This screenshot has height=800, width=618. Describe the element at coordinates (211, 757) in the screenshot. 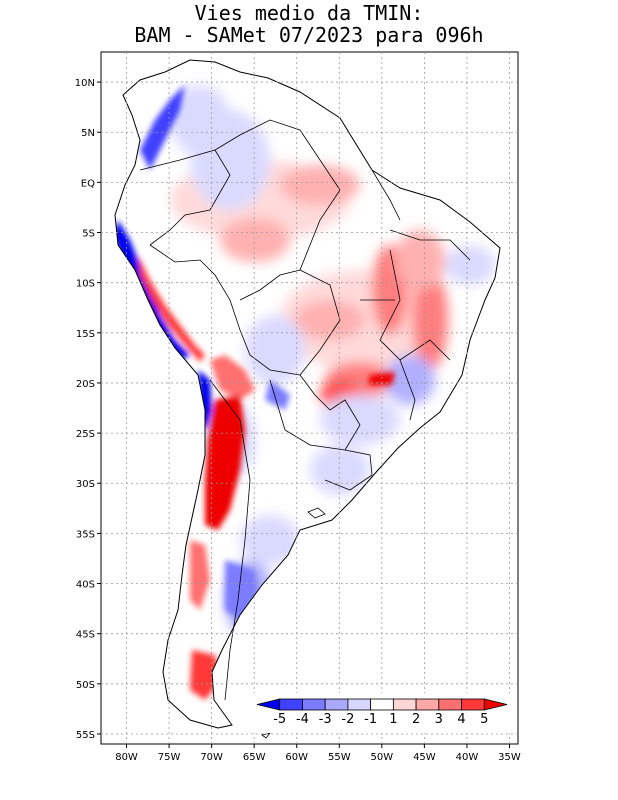

I see `lon-tick-label: 70W` at that location.